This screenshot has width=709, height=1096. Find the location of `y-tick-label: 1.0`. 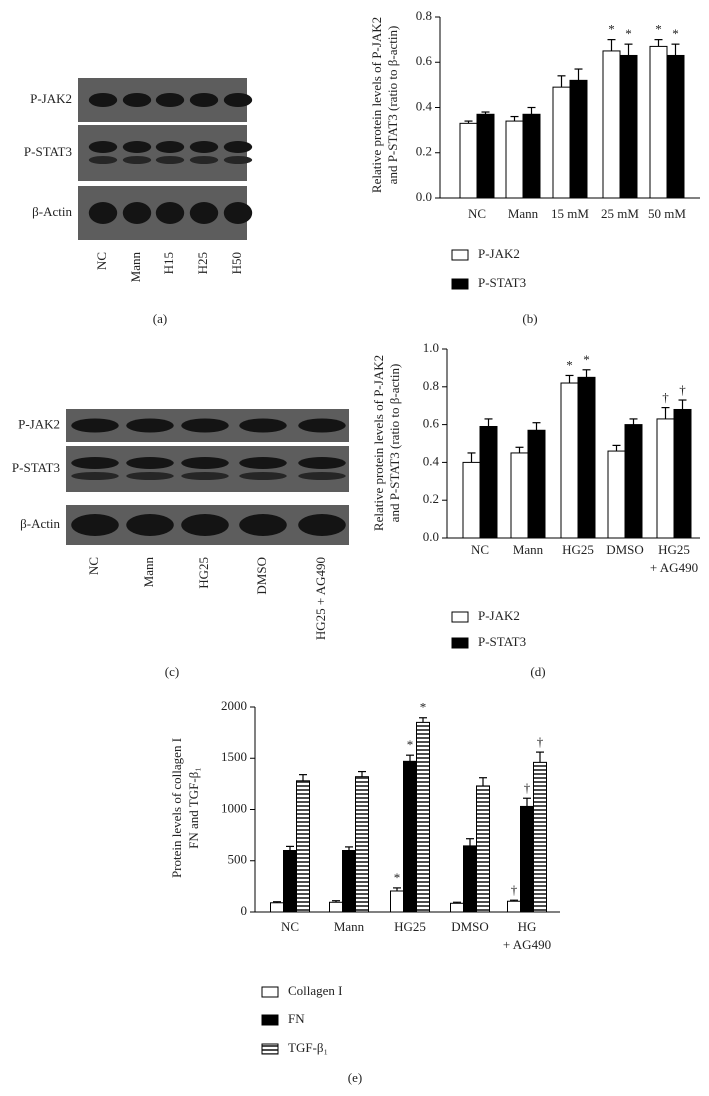

y-tick-label: 1.0 is located at coordinates (431, 347).